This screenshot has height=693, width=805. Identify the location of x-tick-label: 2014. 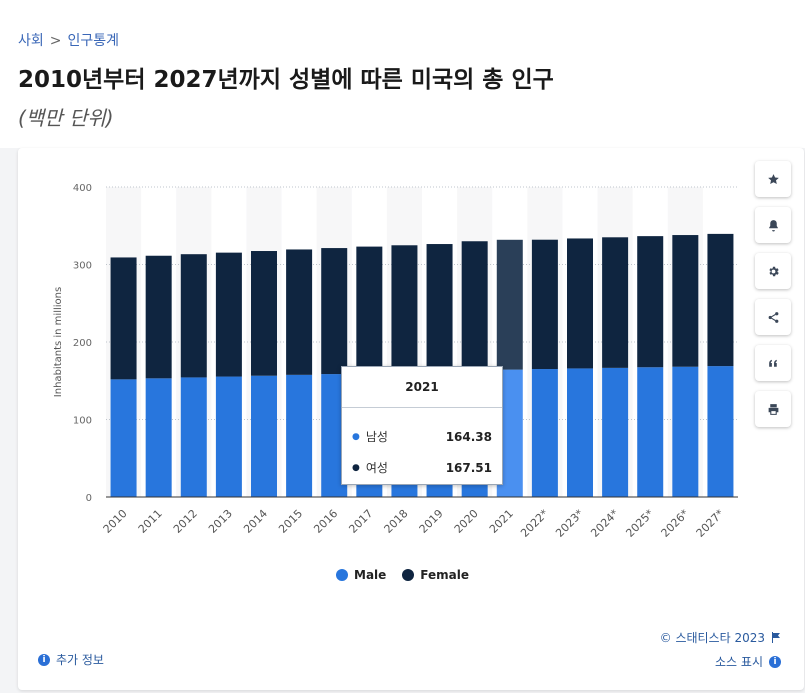
(255, 521).